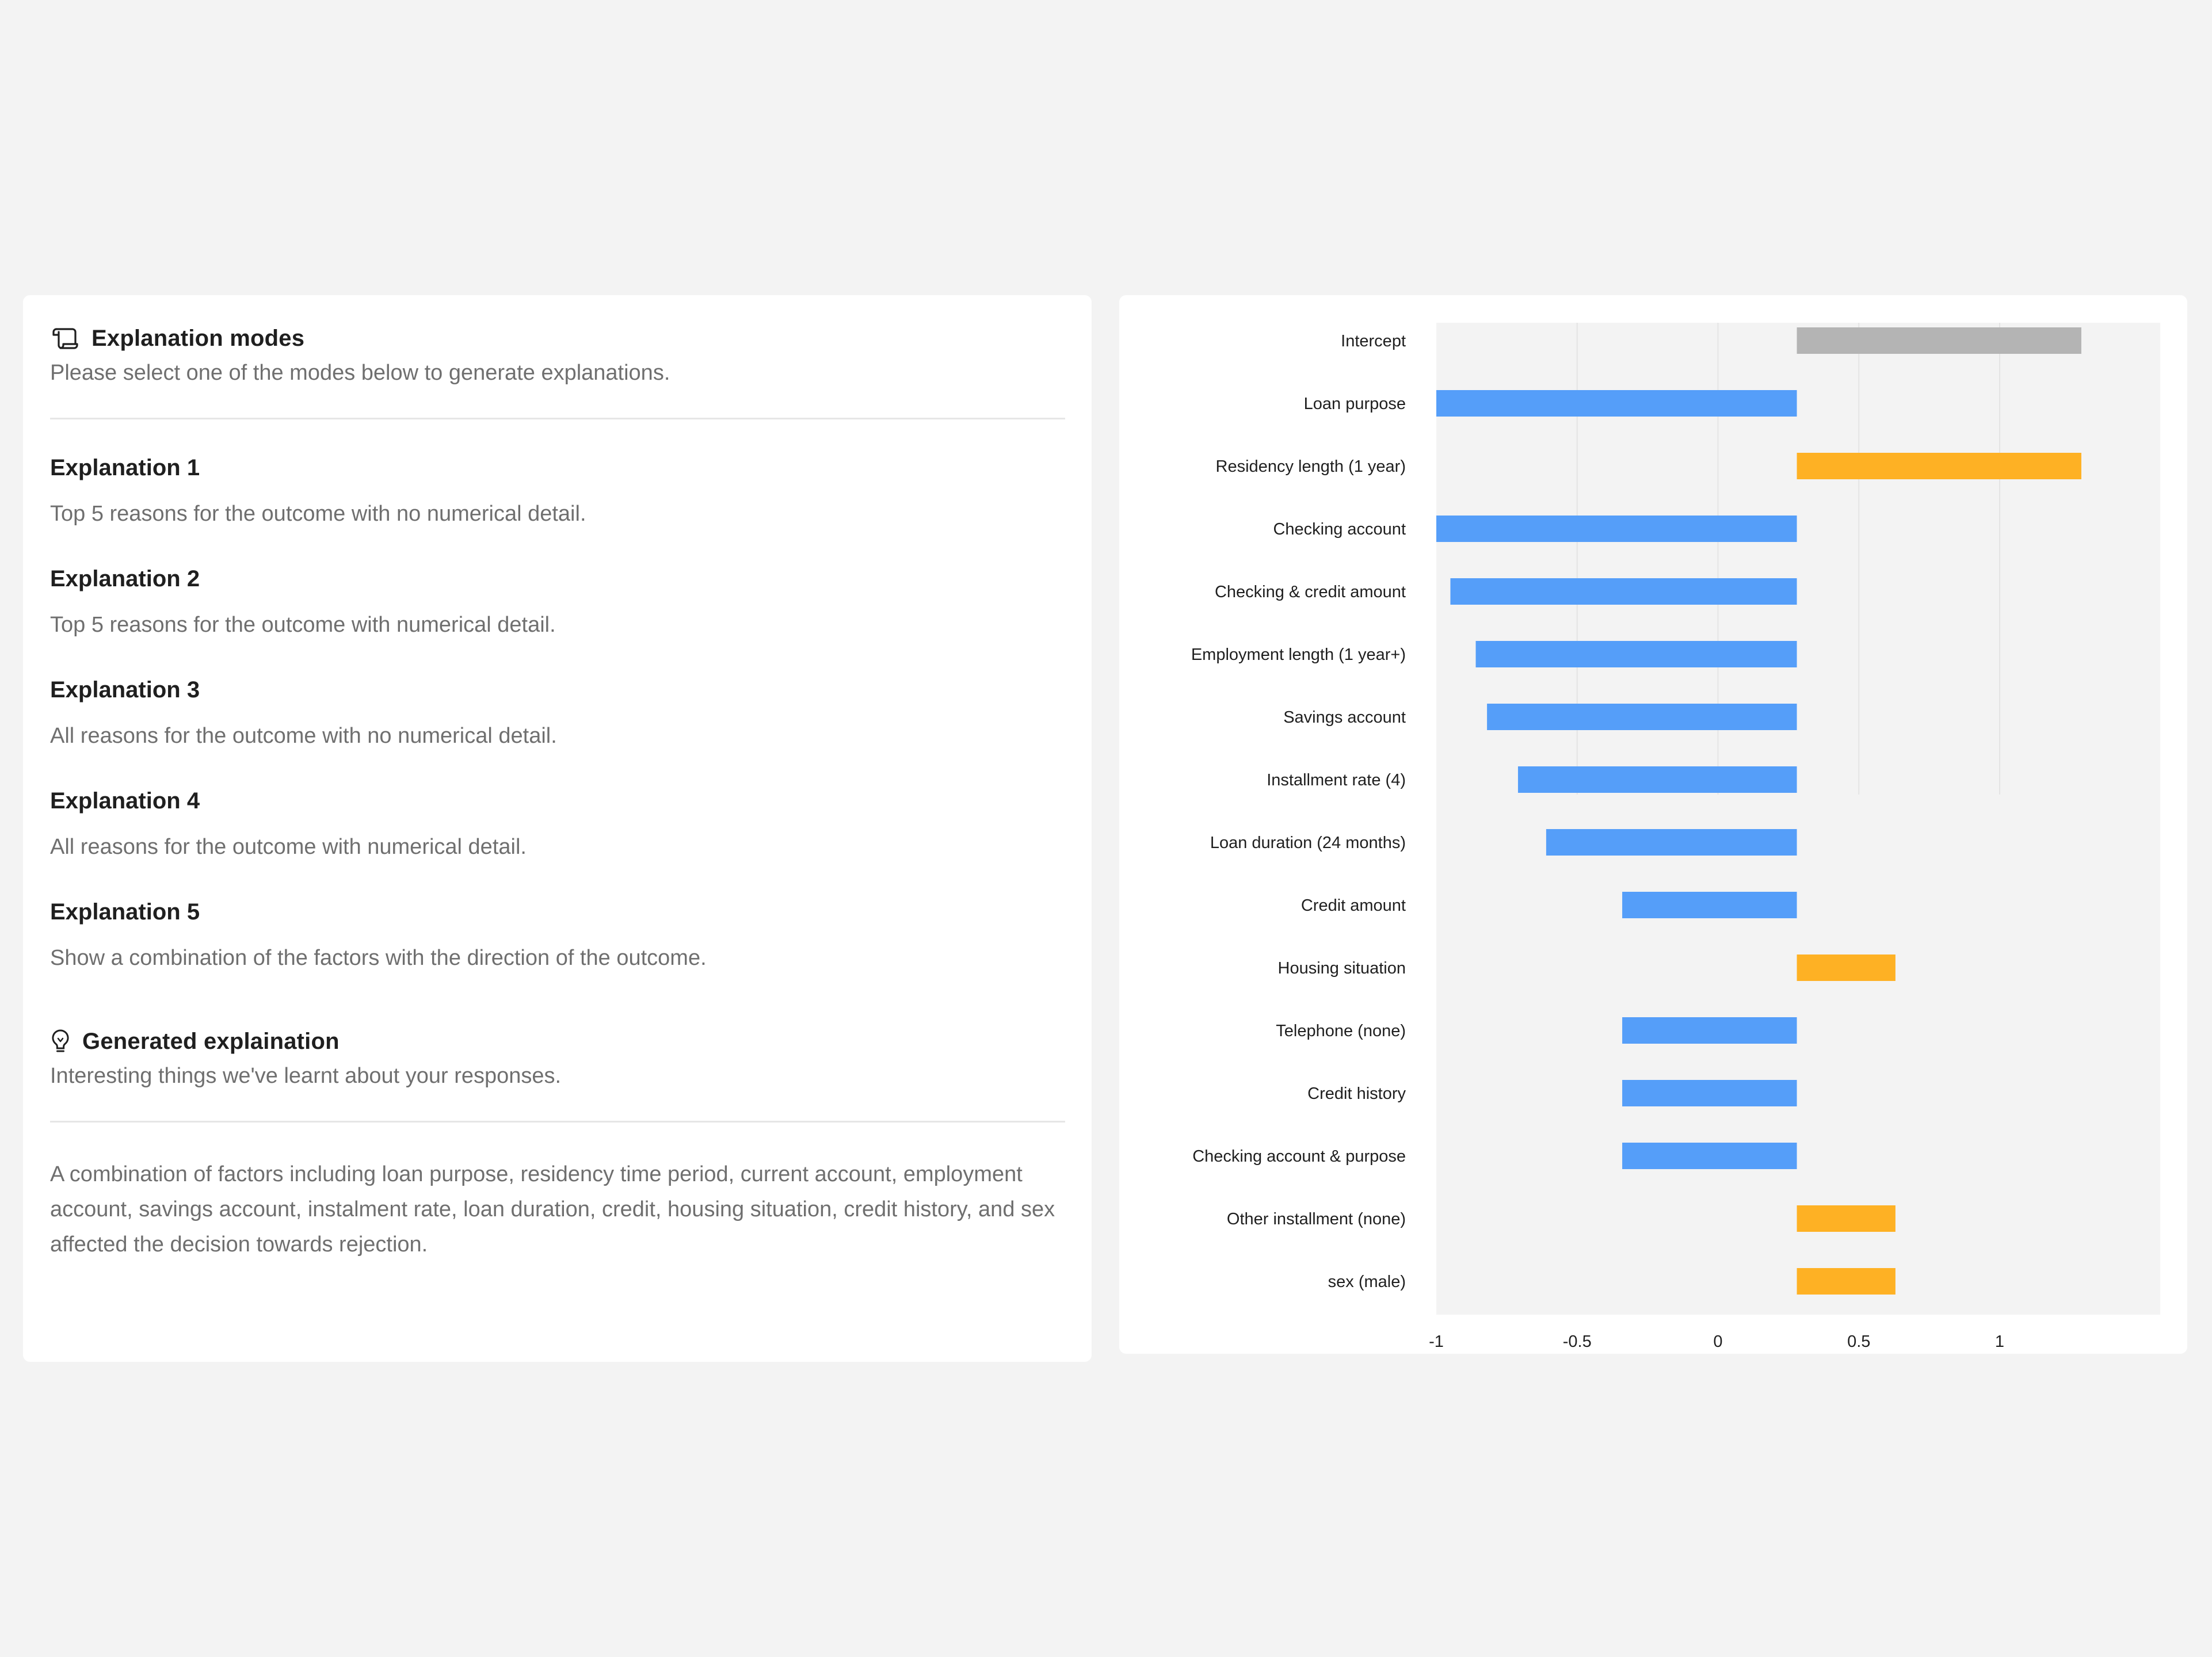  Describe the element at coordinates (1339, 529) in the screenshot. I see `category-label: Checking account` at that location.